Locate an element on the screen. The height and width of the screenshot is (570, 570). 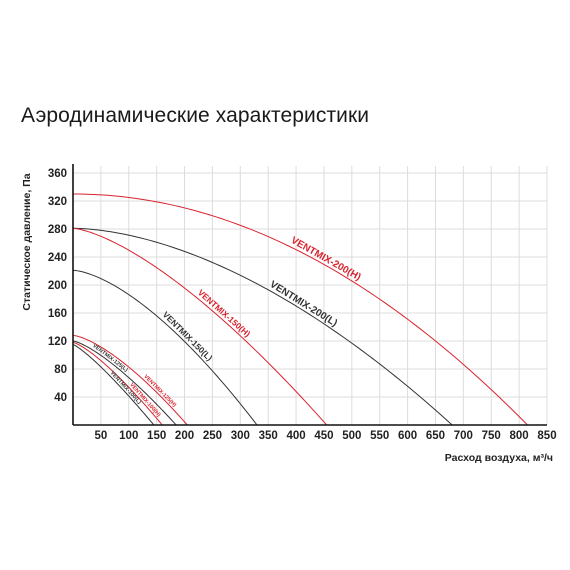
x-tick-label: 550 is located at coordinates (379, 436).